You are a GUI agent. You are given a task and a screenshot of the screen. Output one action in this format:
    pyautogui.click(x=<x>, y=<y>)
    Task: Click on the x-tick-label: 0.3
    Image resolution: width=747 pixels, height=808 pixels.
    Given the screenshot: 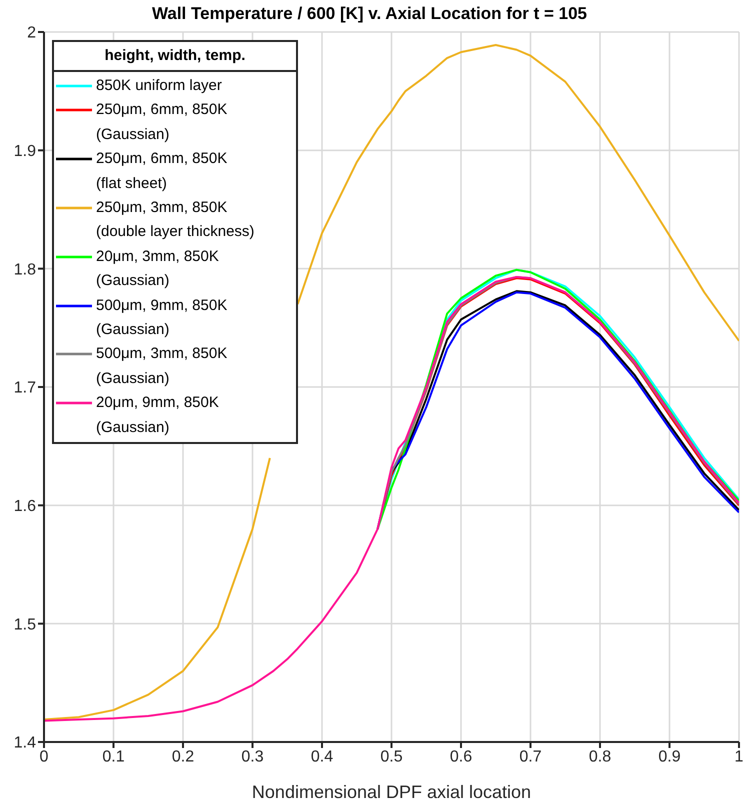 What is the action you would take?
    pyautogui.click(x=252, y=757)
    